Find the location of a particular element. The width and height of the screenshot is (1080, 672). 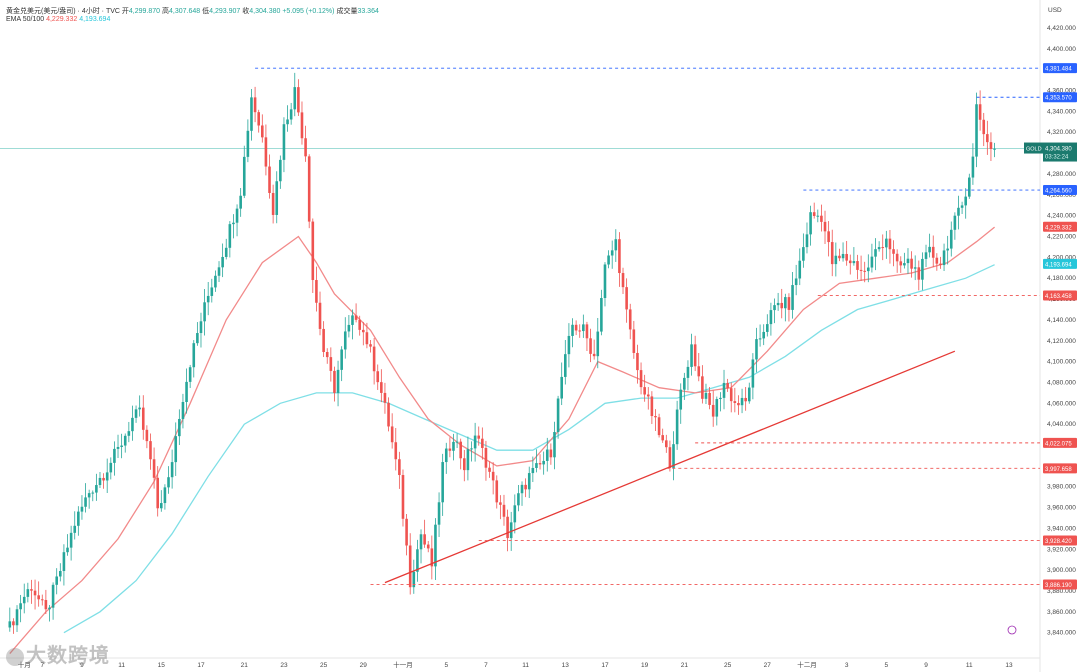

y-tick-label: 4,100.000 is located at coordinates (1061, 362).